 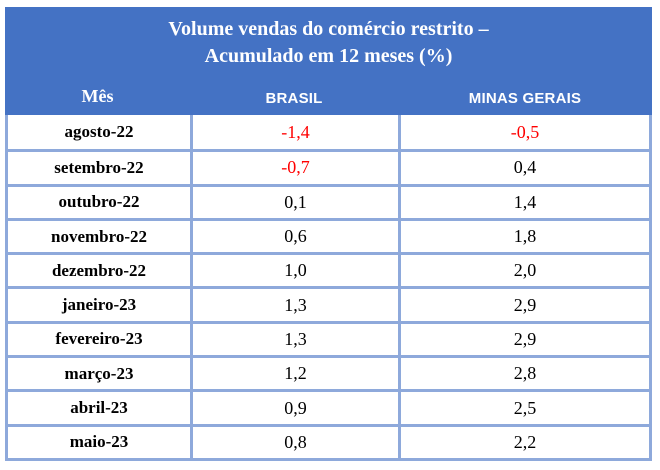 What do you see at coordinates (523, 202) in the screenshot?
I see `minas-gerais-value-cell: 1,4` at bounding box center [523, 202].